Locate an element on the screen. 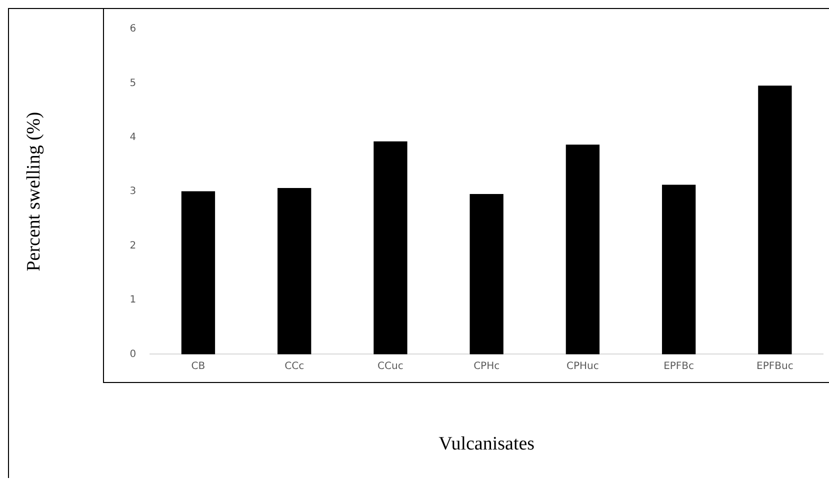 Image resolution: width=829 pixels, height=480 pixels. x-tick-label: CB is located at coordinates (198, 366).